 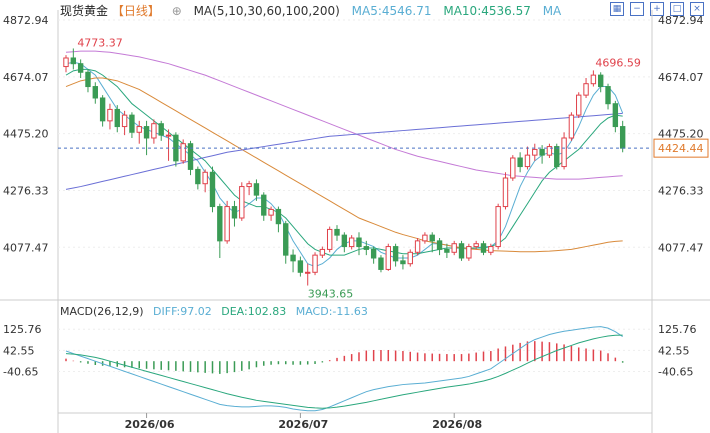 I want to click on price-tick-label-right: 4674.07, so click(x=681, y=77).